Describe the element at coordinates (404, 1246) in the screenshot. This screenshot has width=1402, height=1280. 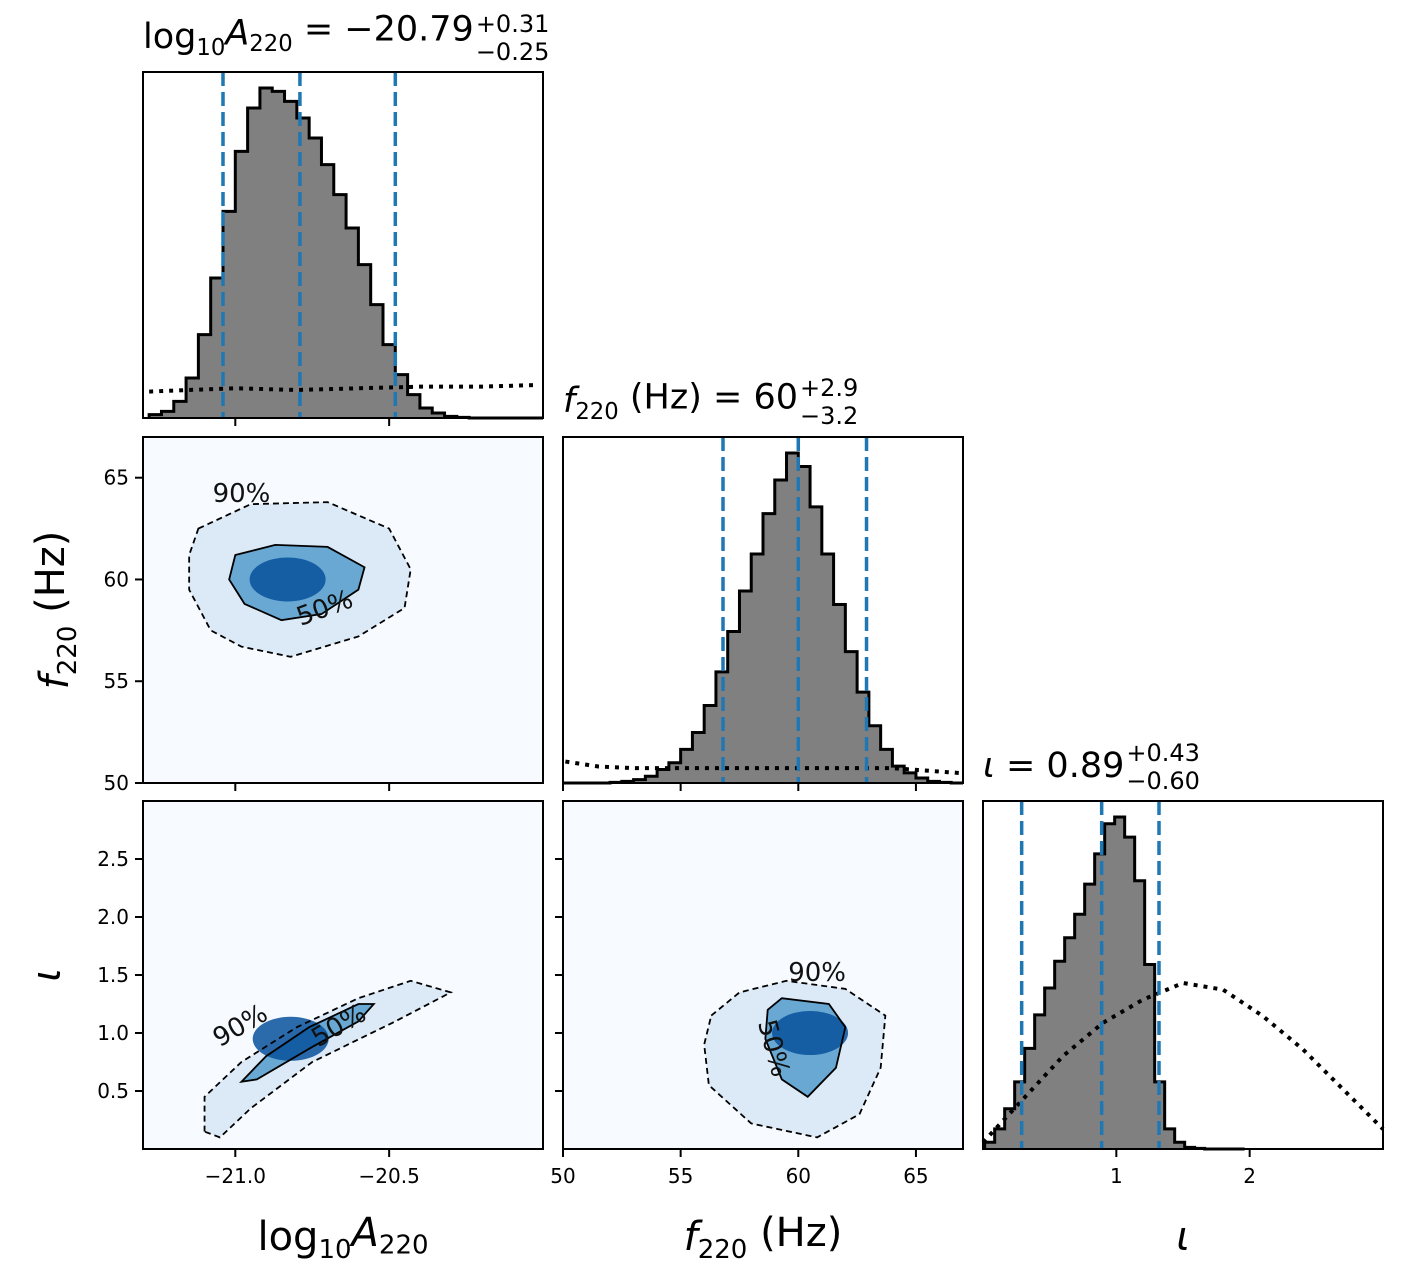
I see `xlabel-log10A220-part: 220` at that location.